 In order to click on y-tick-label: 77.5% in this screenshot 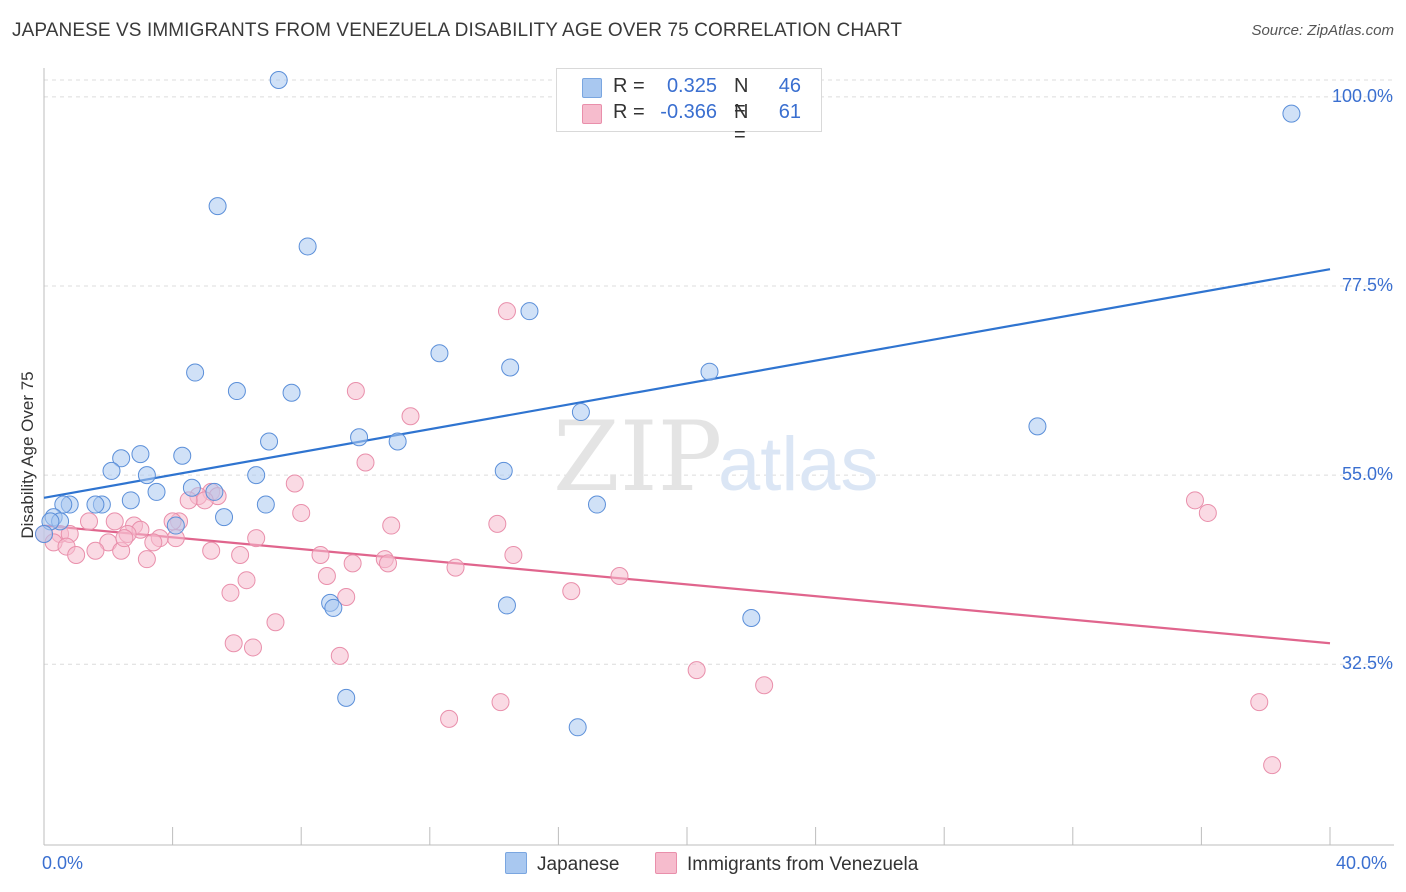, I will do `click(1367, 284)`.